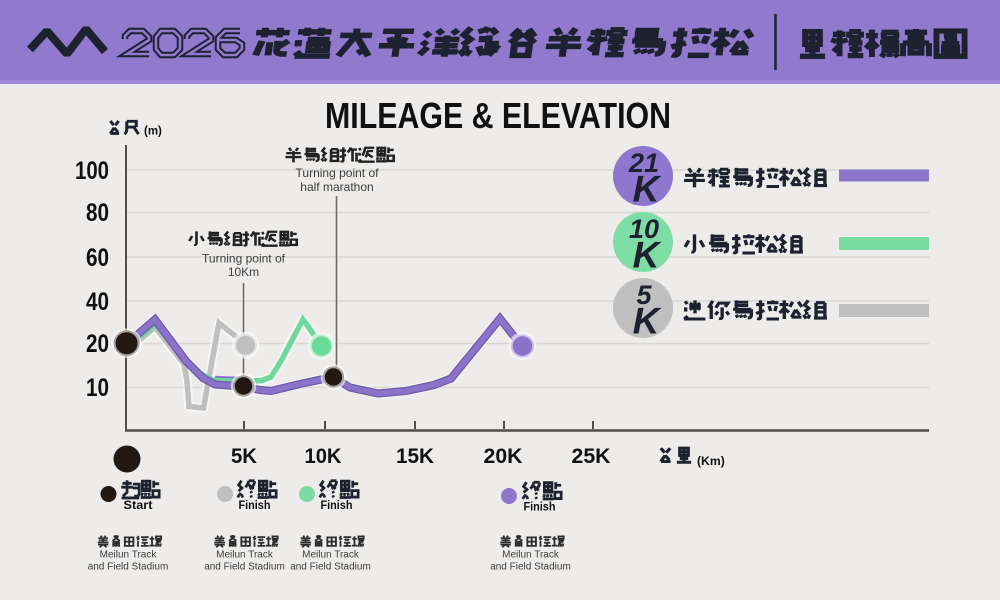 Image resolution: width=1000 pixels, height=605 pixels. Describe the element at coordinates (138, 505) in the screenshot. I see `svg-text: Start` at that location.